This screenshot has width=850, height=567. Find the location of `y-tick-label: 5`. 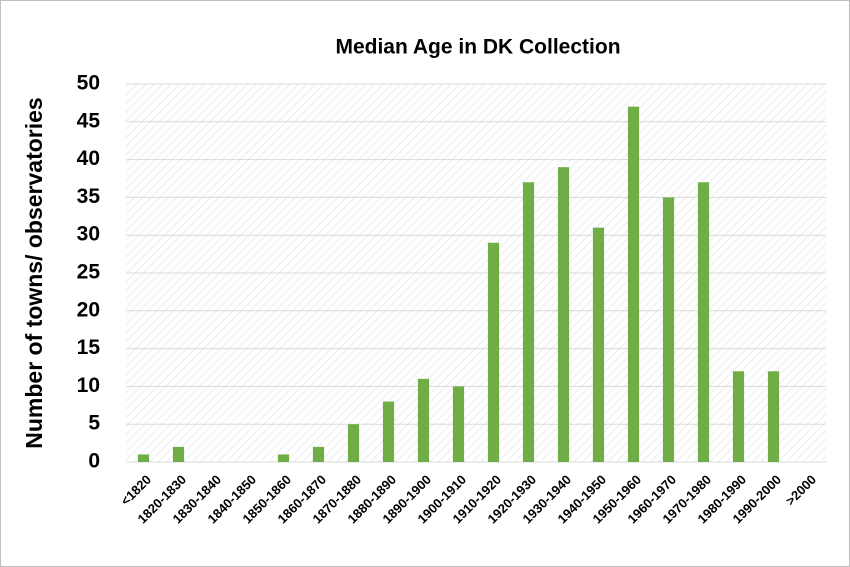

y-tick-label: 5 is located at coordinates (94, 423).